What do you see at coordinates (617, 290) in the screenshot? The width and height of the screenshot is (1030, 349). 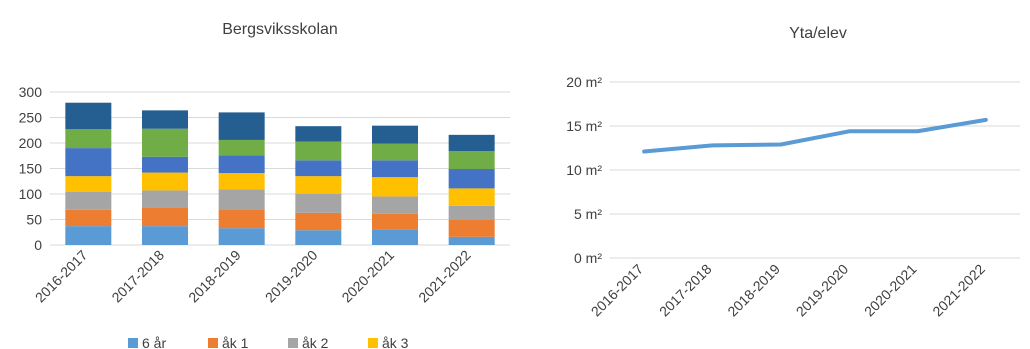 I see `line-x-tick-label: 2016-2017` at bounding box center [617, 290].